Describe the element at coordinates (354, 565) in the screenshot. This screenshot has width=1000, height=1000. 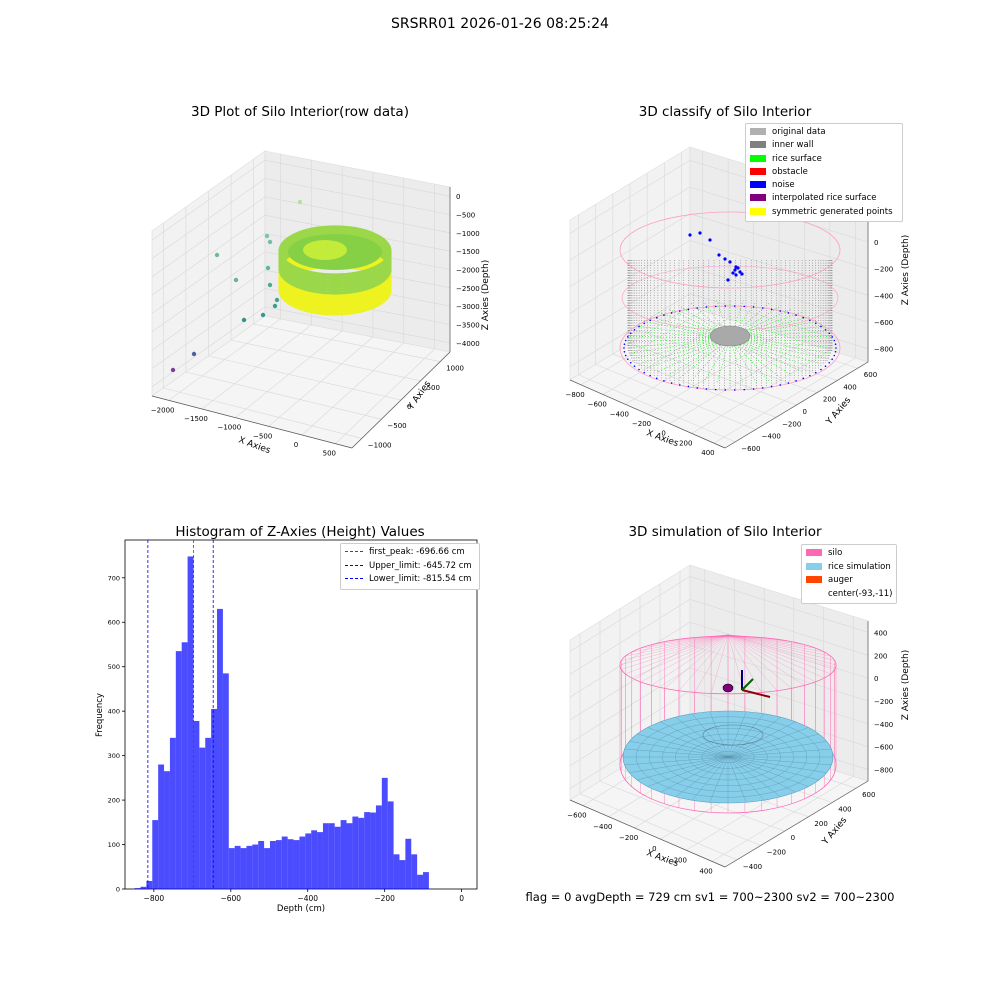
I see `legend-line-swatch` at that location.